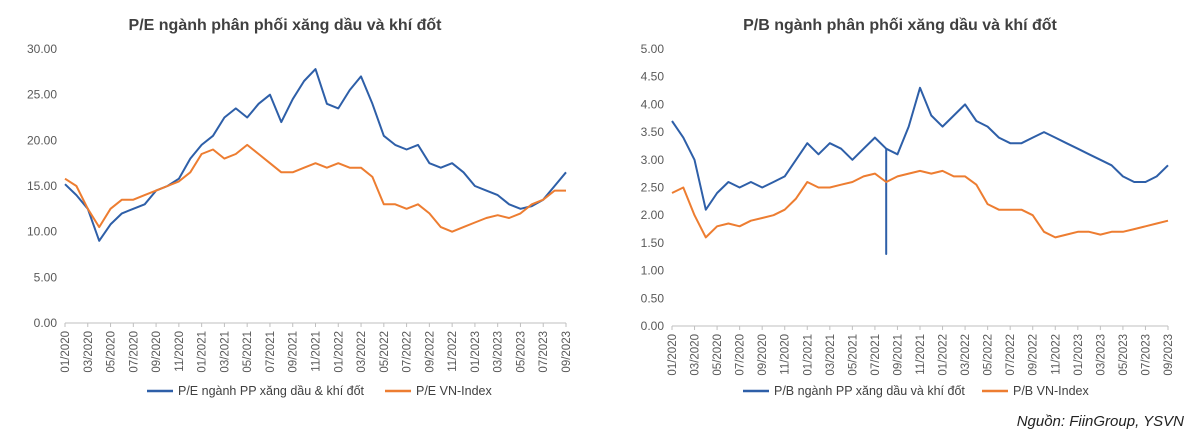  I want to click on chart-0-x-tick-label: 09/2022, so click(430, 352).